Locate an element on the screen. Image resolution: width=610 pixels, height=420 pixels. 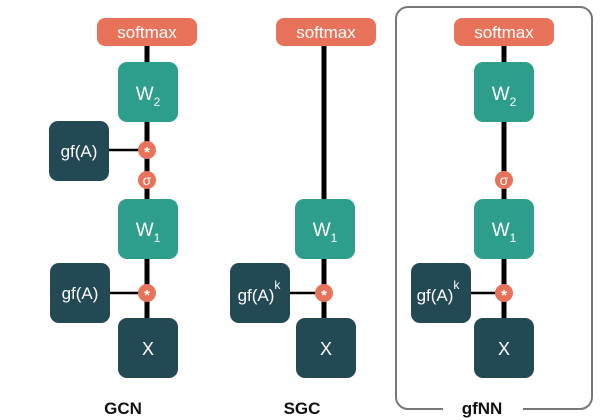
gfnn-multiply-node is located at coordinates (504, 293).